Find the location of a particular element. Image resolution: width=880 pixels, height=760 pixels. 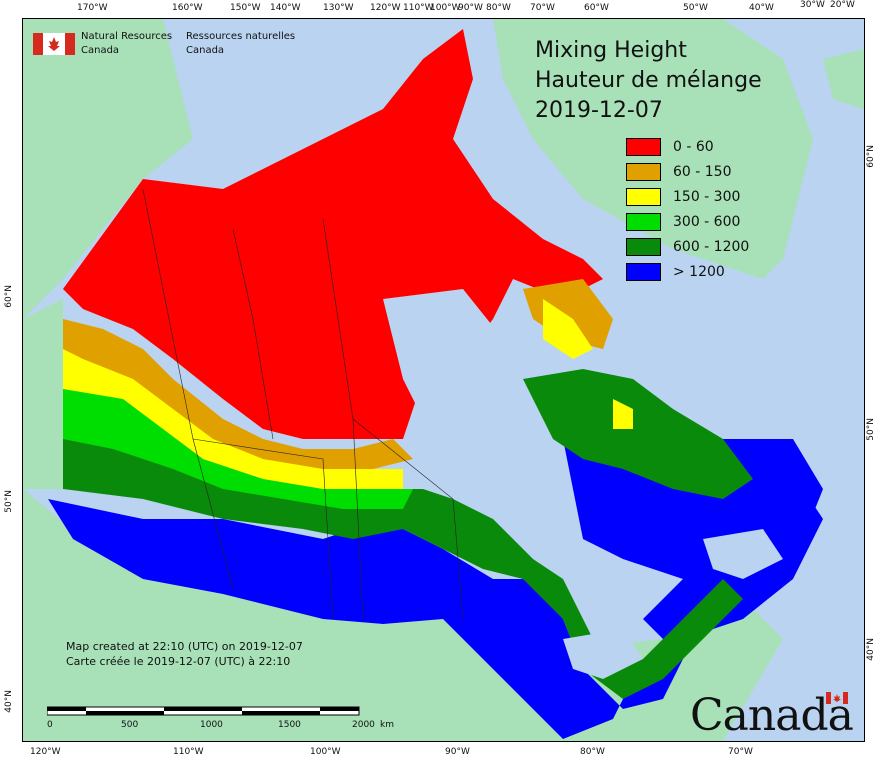

longitude-label-top: 50°W is located at coordinates (695, 8).